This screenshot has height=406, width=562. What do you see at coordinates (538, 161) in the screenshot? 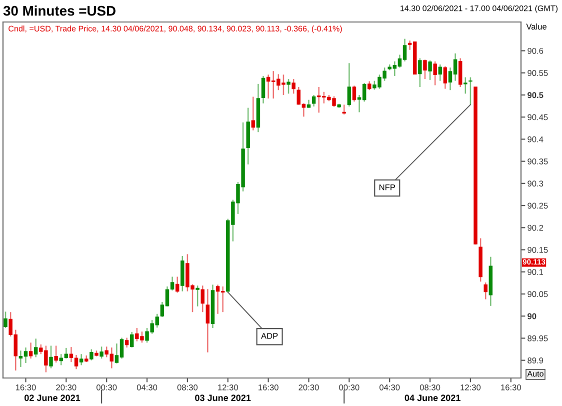
I see `y-tick-label: 90.35` at bounding box center [538, 161].